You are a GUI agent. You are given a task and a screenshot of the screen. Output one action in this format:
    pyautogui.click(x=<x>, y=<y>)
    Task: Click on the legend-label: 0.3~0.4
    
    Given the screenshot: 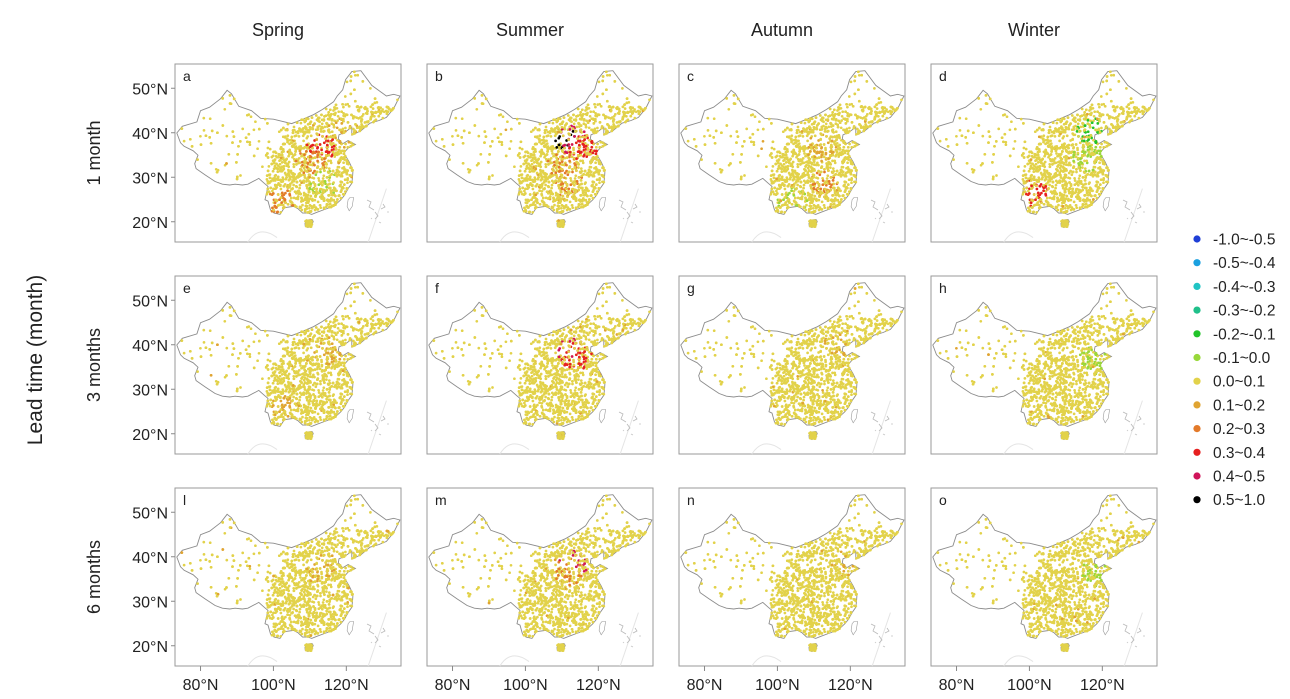 What is the action you would take?
    pyautogui.click(x=1239, y=453)
    